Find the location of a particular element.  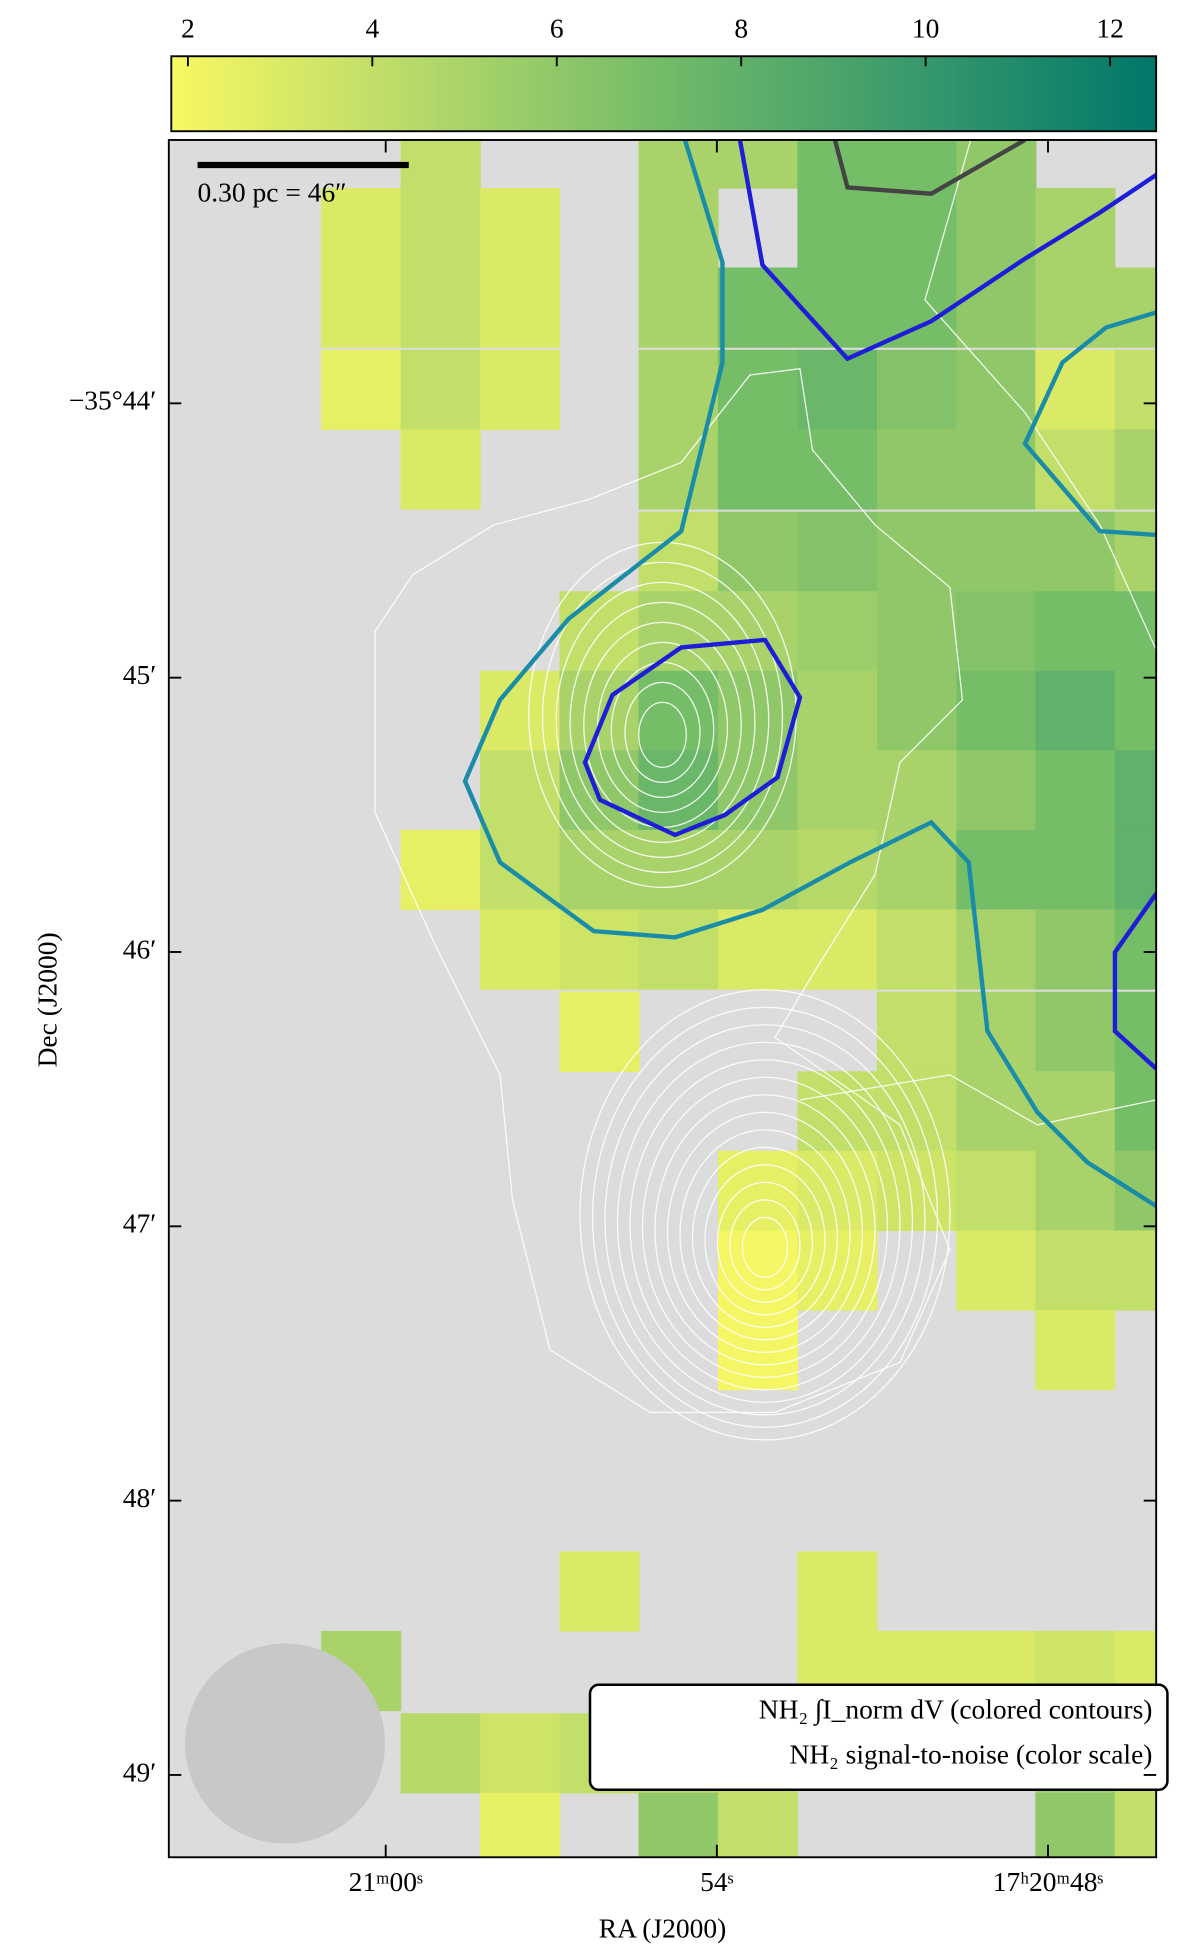

x-tick-label: 54ˢ is located at coordinates (716, 1882).